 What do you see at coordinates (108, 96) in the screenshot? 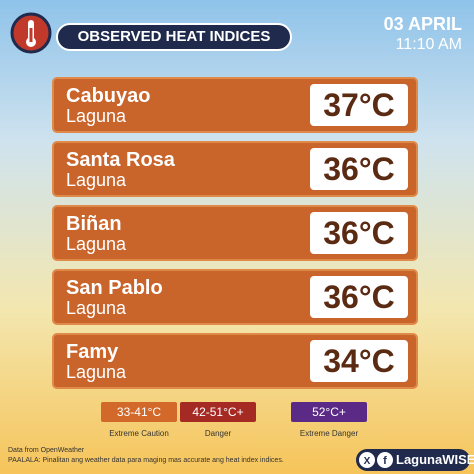
I see `city: Cabuyao` at bounding box center [108, 96].